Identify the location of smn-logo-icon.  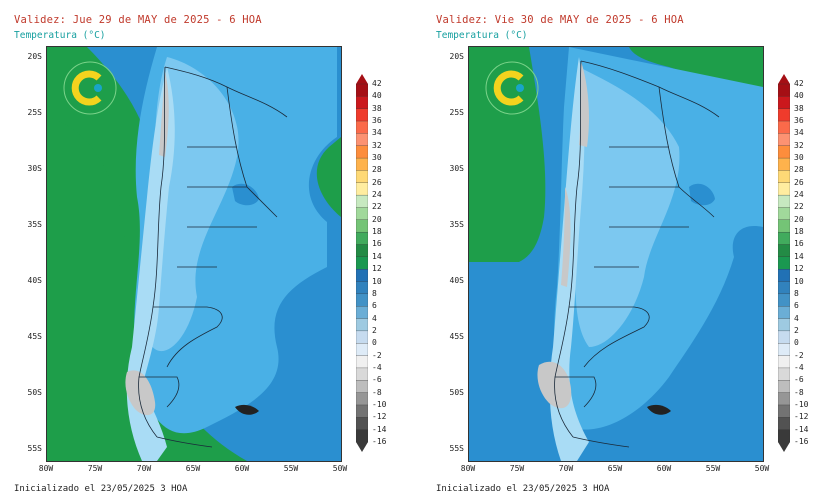
(90, 88).